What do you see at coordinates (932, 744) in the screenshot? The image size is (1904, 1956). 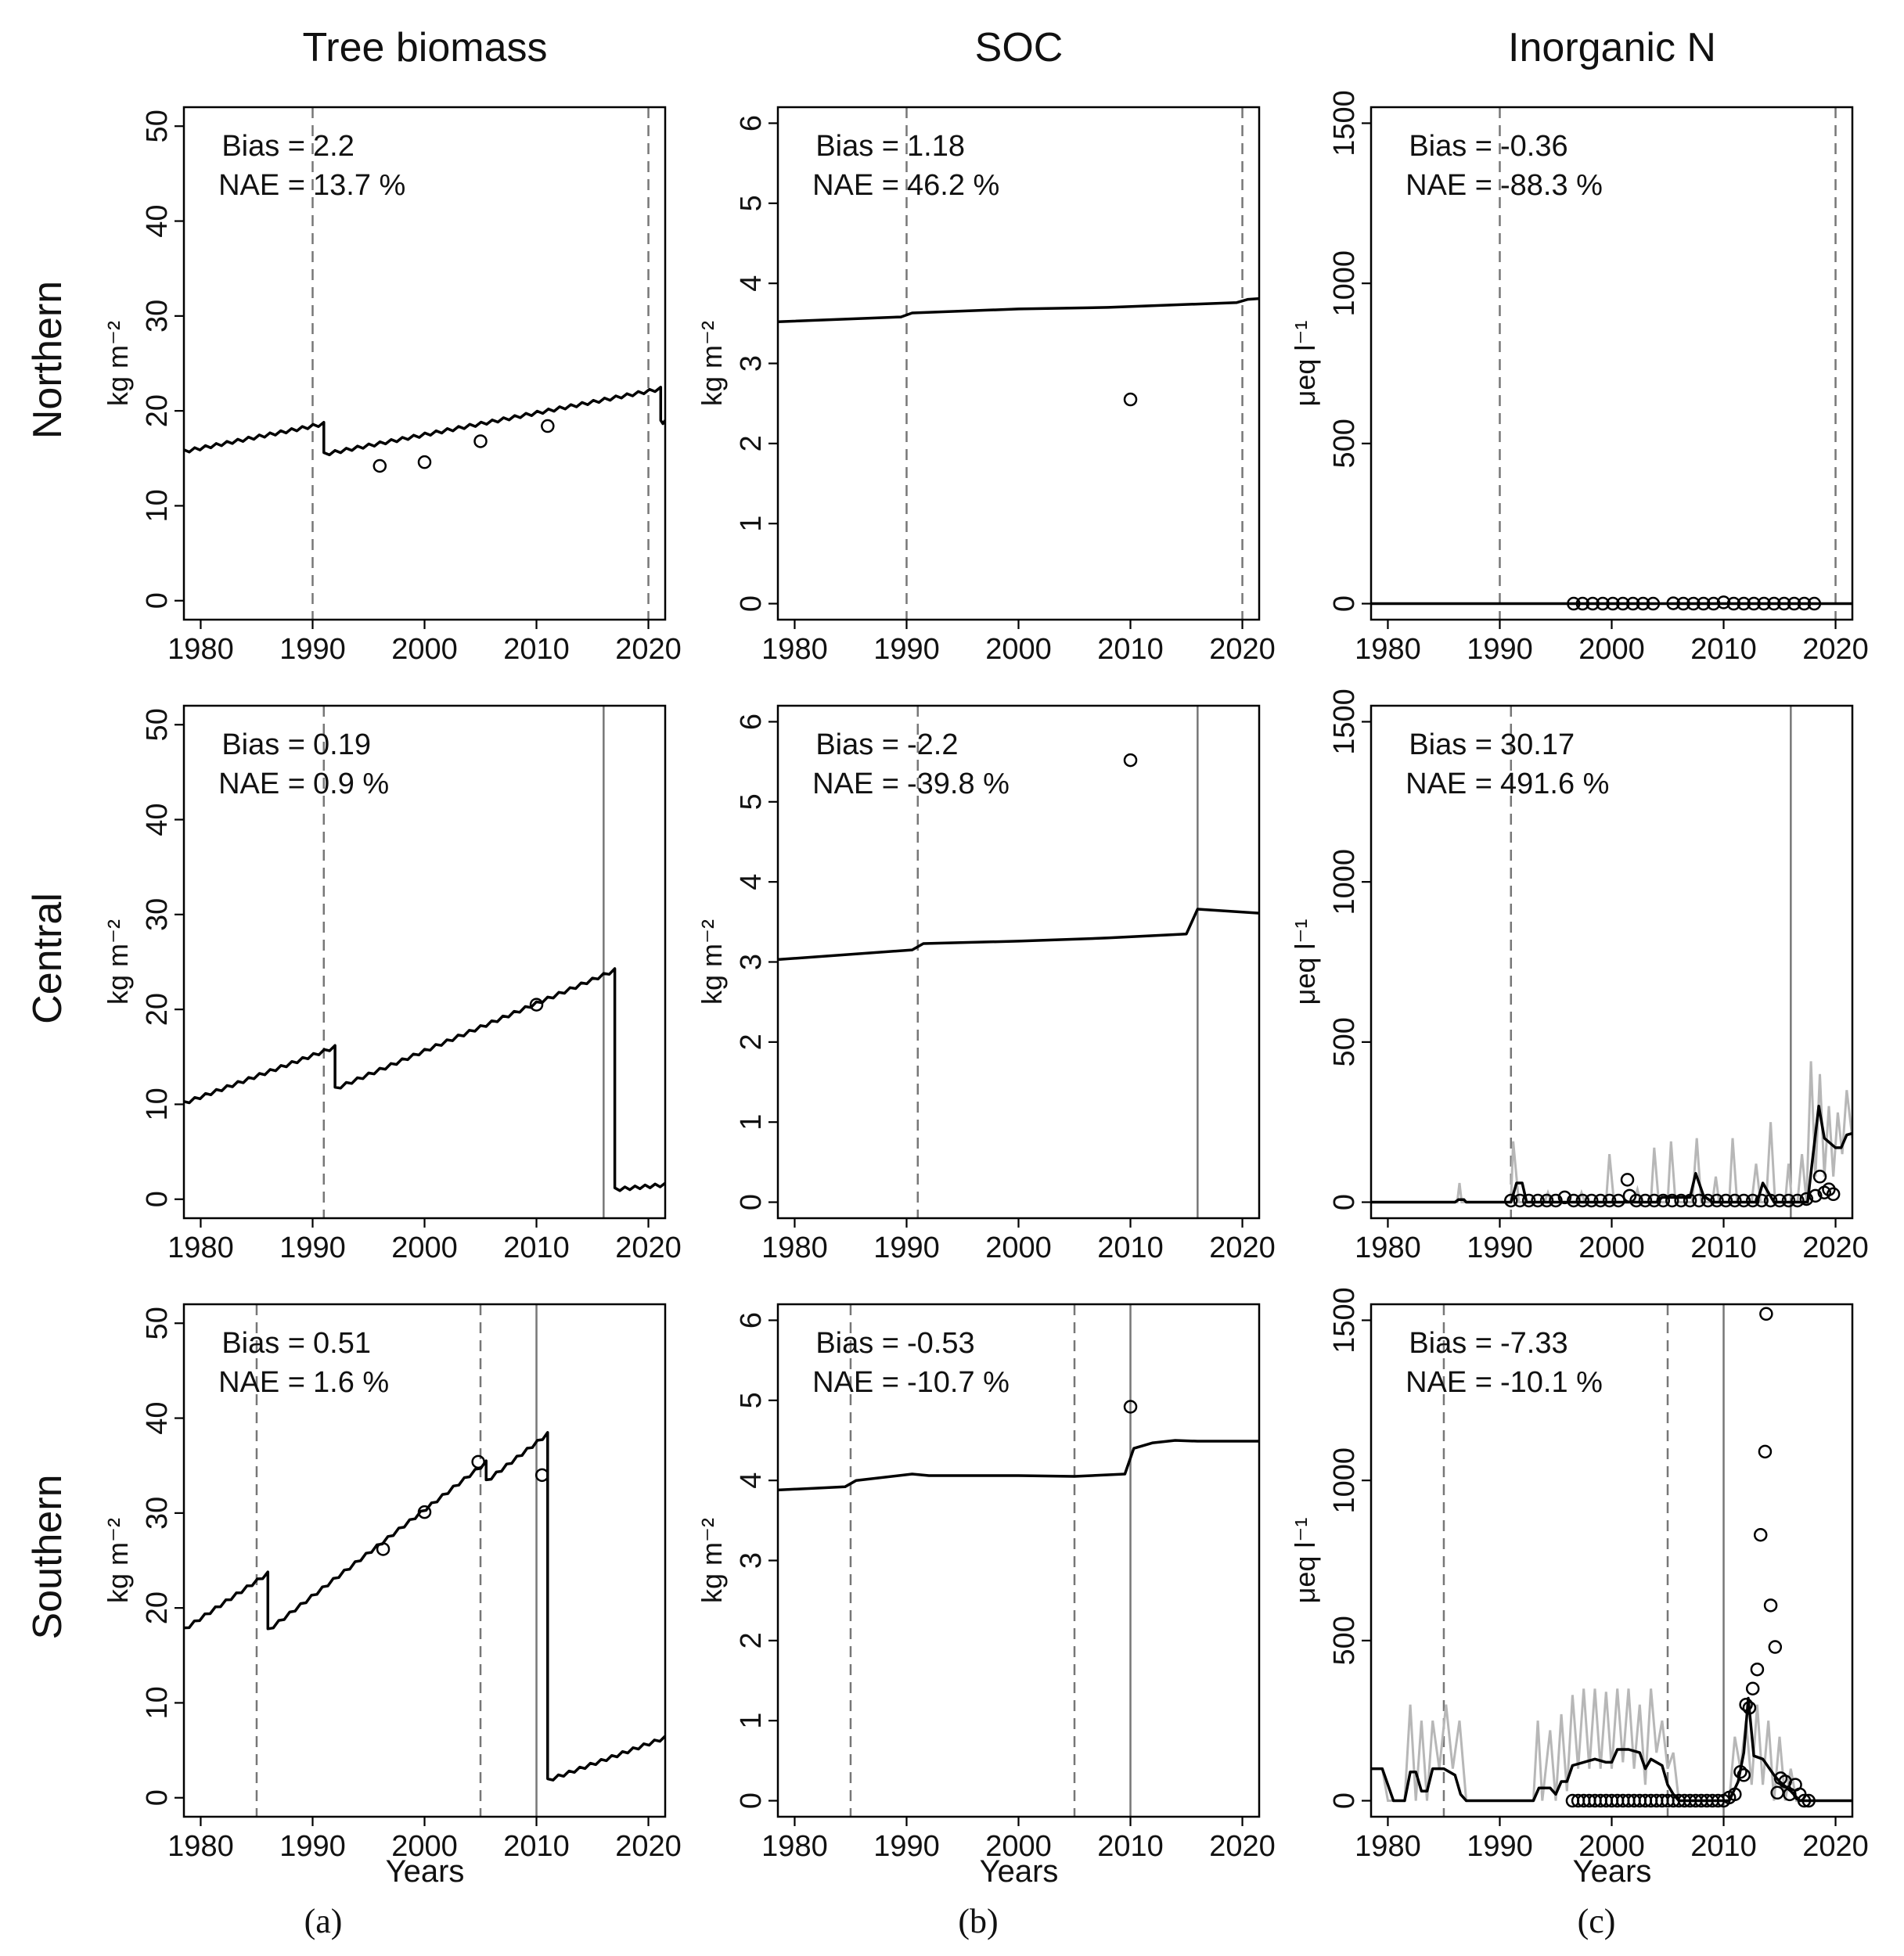 I see `bias-value: -2.2` at bounding box center [932, 744].